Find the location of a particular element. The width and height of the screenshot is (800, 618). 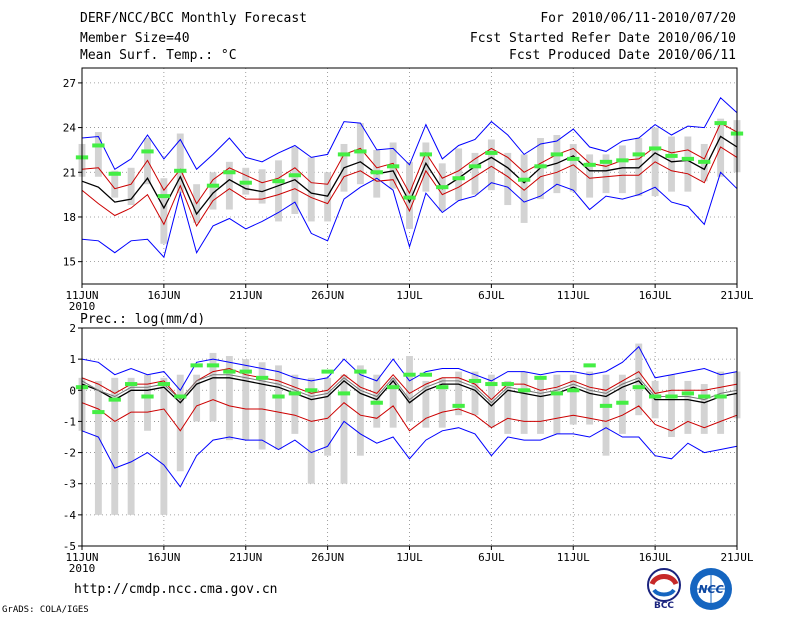

y-tick-label: 18 is located at coordinates (69, 217).